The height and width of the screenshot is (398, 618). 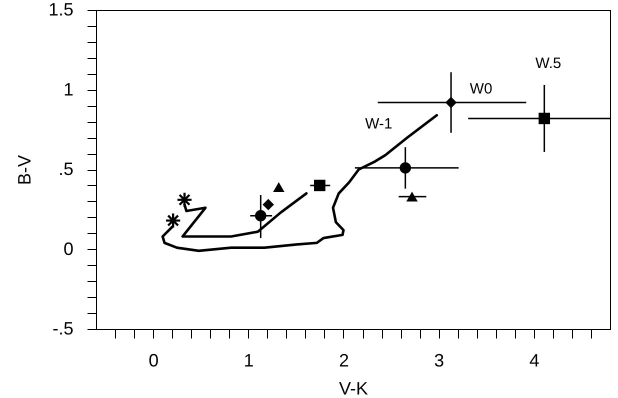 I want to click on x-axis-title: V-K, so click(x=353, y=388).